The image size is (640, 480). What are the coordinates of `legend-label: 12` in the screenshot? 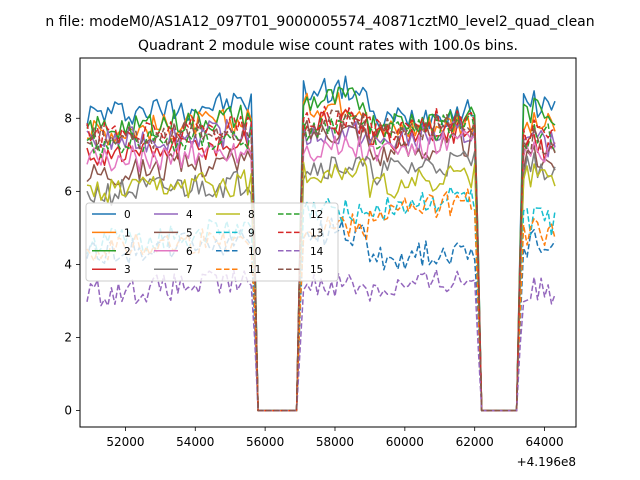 It's located at (316, 215).